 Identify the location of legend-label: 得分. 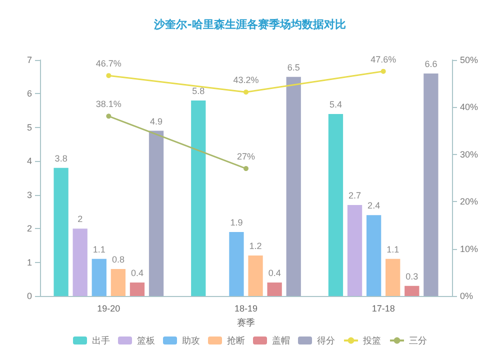
(326, 341).